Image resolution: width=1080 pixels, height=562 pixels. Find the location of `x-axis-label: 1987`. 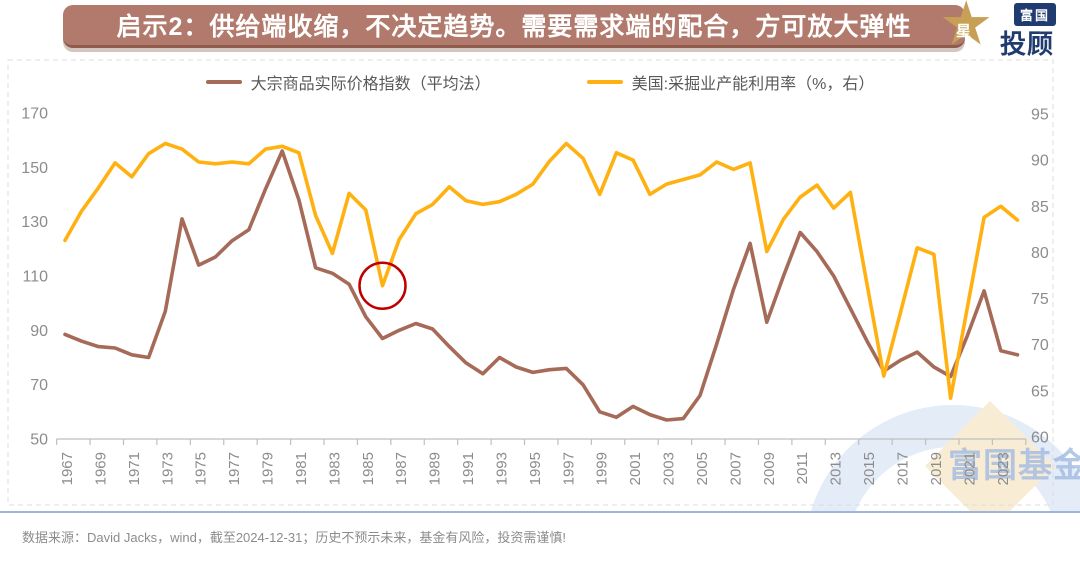

x-axis-label: 1987 is located at coordinates (401, 468).